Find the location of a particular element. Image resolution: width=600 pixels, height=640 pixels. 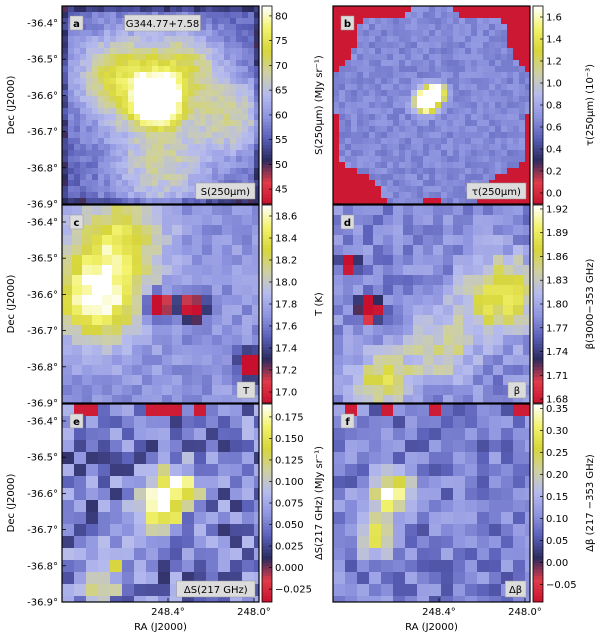

corner-label-a: S(250μm) is located at coordinates (225, 192).